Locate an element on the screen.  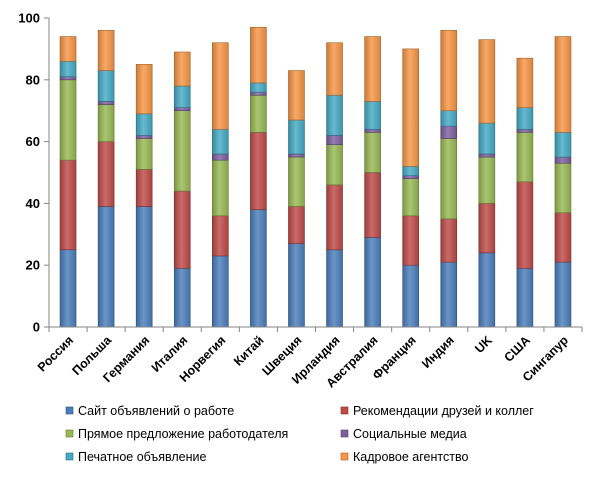
y-tick-label-2: 40 is located at coordinates (33, 203).